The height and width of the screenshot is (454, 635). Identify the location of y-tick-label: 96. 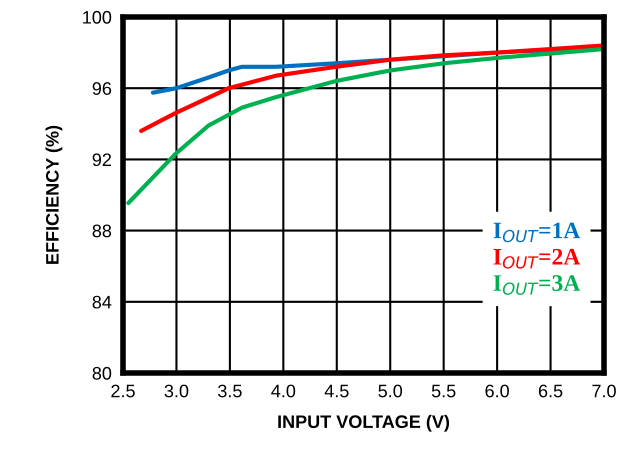
(102, 88).